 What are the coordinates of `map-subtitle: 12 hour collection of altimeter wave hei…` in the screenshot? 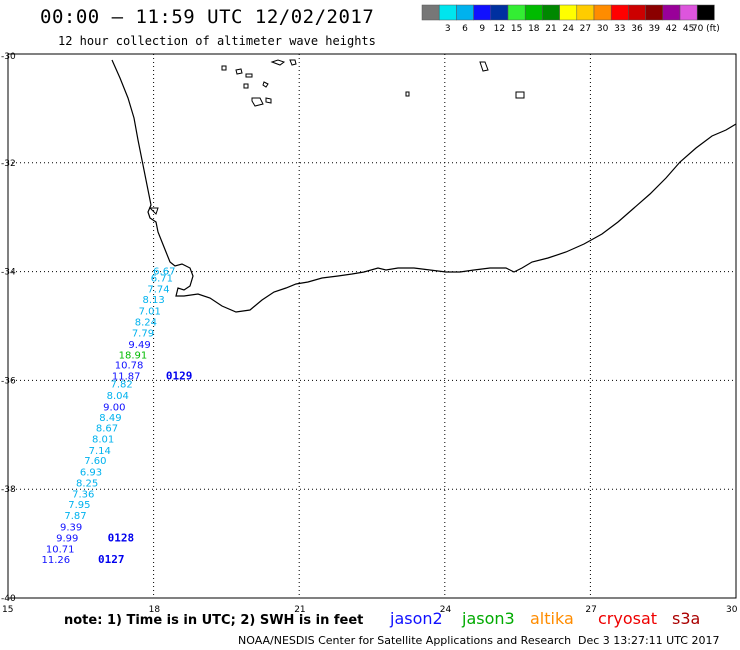 It's located at (217, 41).